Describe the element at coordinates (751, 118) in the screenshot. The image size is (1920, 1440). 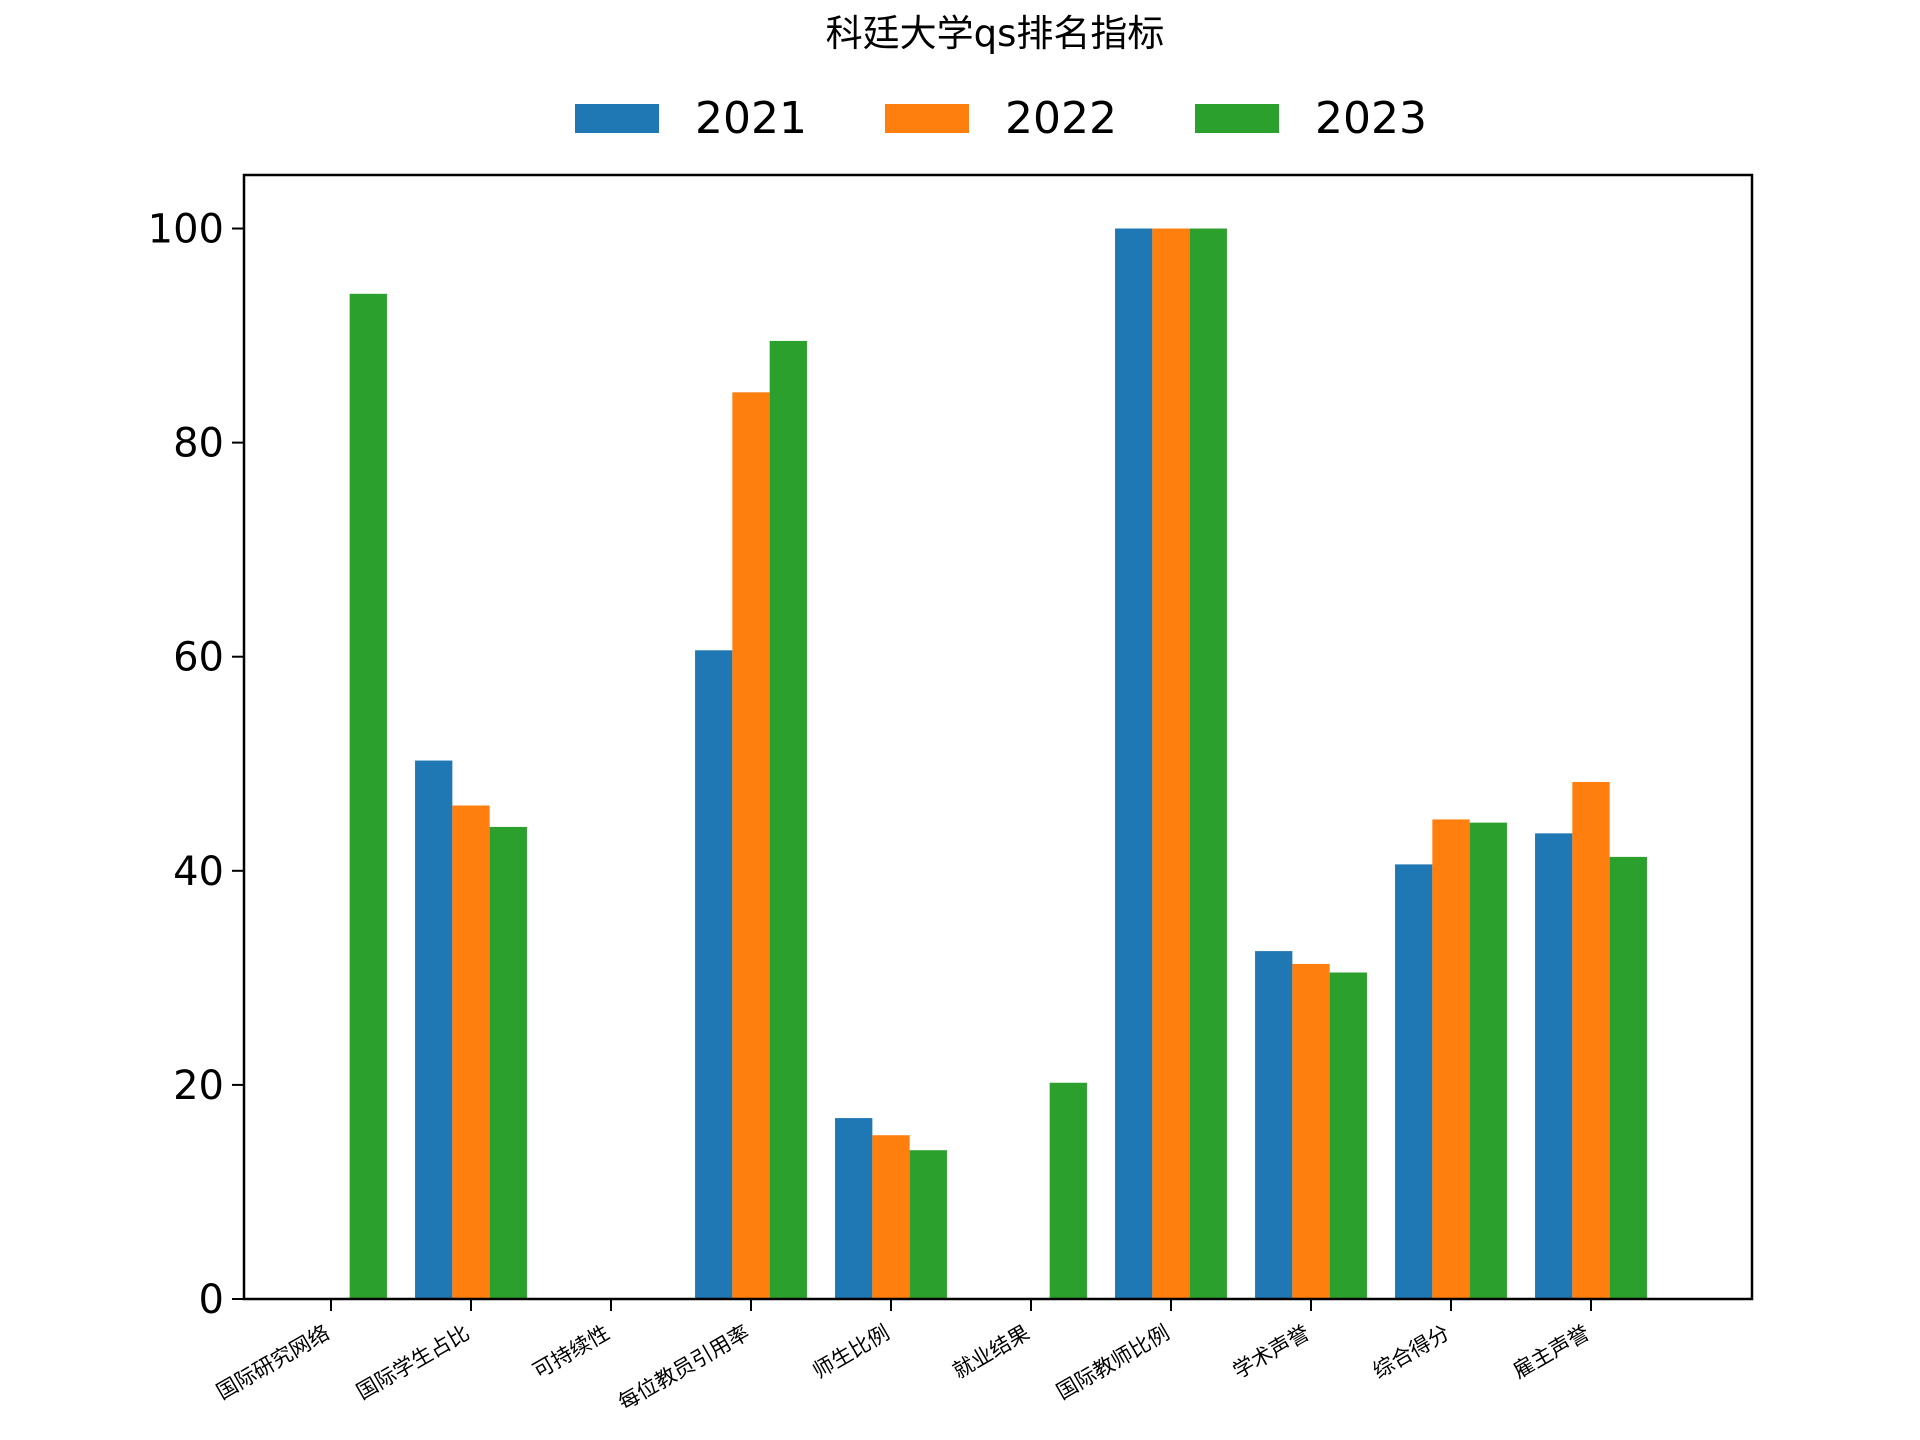
I see `legend-label-2021: 2021` at that location.